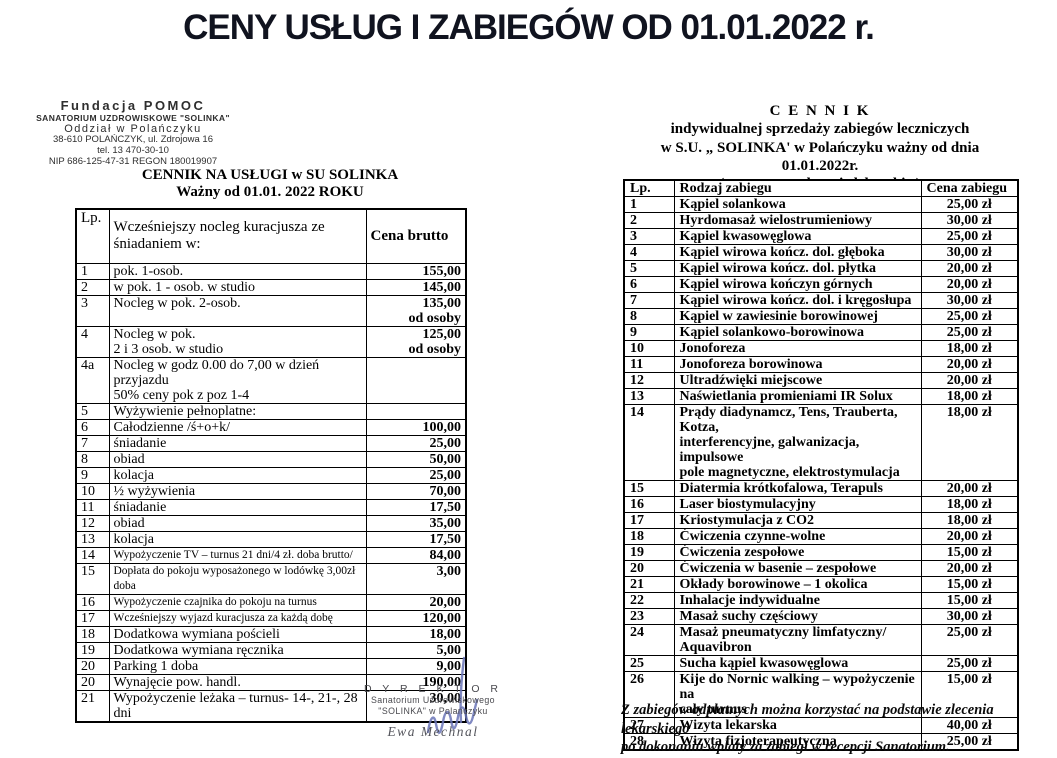  What do you see at coordinates (797, 316) in the screenshot?
I see `desc-cell: Kąpiel w zawiesinie borowinowej` at bounding box center [797, 316].